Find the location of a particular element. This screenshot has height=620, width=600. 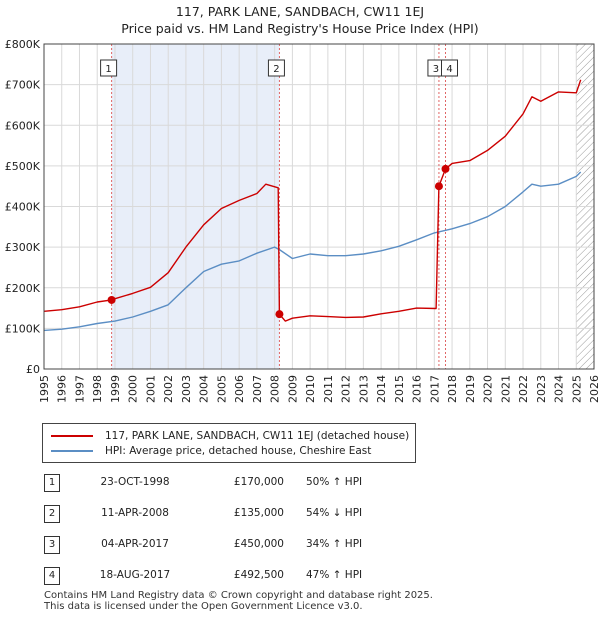

x-tick-label: 2014 is located at coordinates (381, 389).